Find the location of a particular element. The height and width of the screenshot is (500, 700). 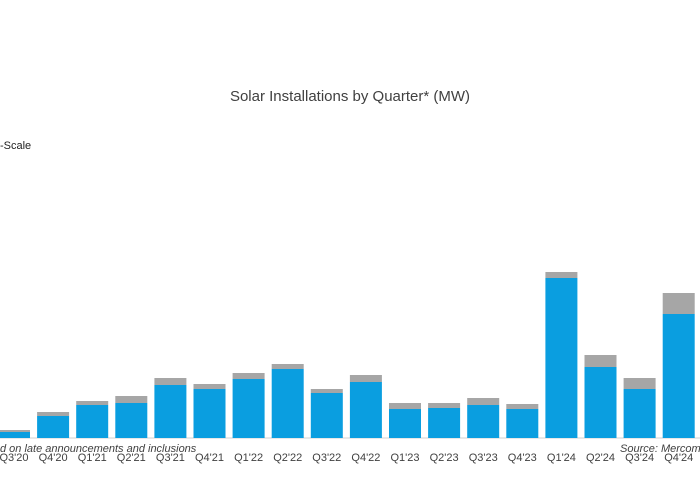

x-tick-label: Q3'23 is located at coordinates (483, 458).